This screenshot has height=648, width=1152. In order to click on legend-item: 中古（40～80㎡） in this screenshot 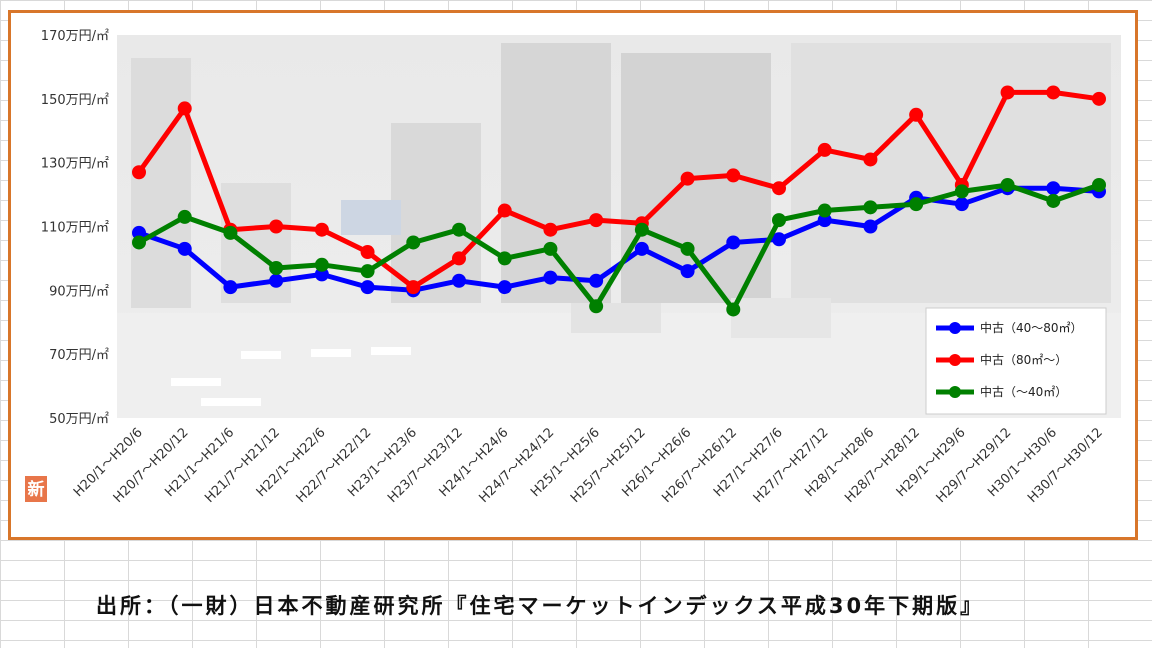, I will do `click(1009, 327)`.